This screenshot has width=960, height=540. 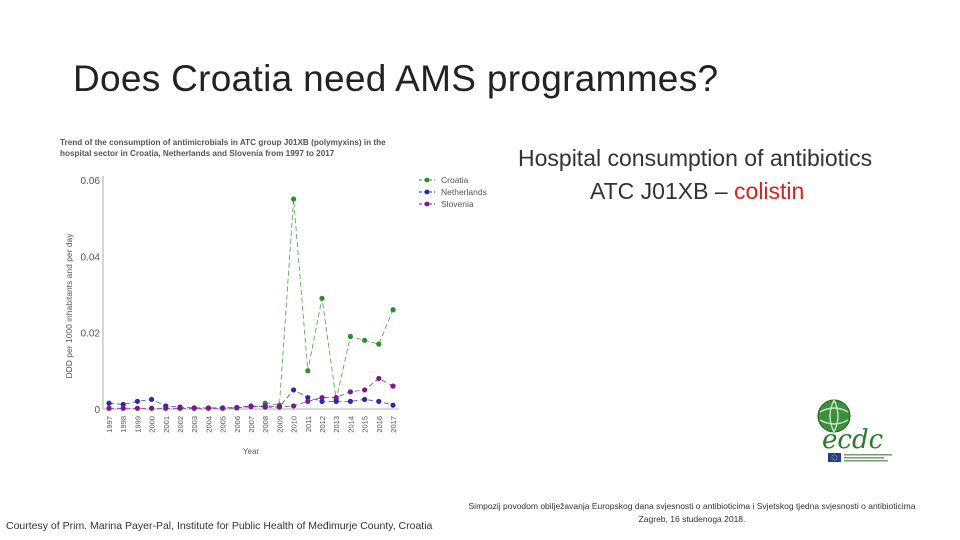 What do you see at coordinates (97, 410) in the screenshot?
I see `y-tick-label: 0` at bounding box center [97, 410].